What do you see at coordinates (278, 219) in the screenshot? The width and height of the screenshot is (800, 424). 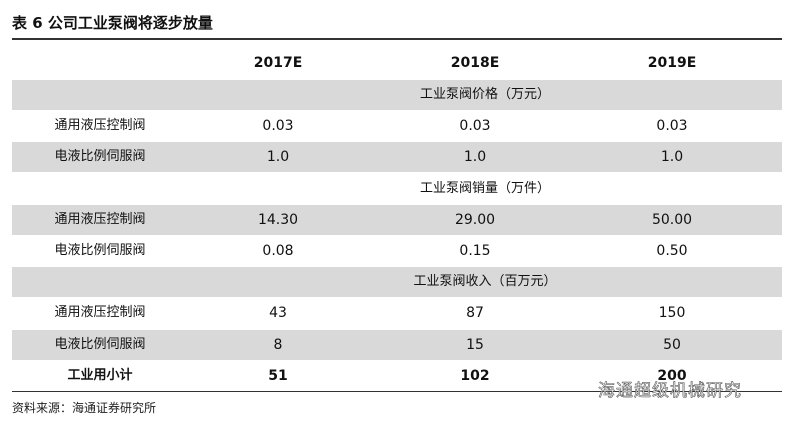 I see `value-cell: 14.30` at bounding box center [278, 219].